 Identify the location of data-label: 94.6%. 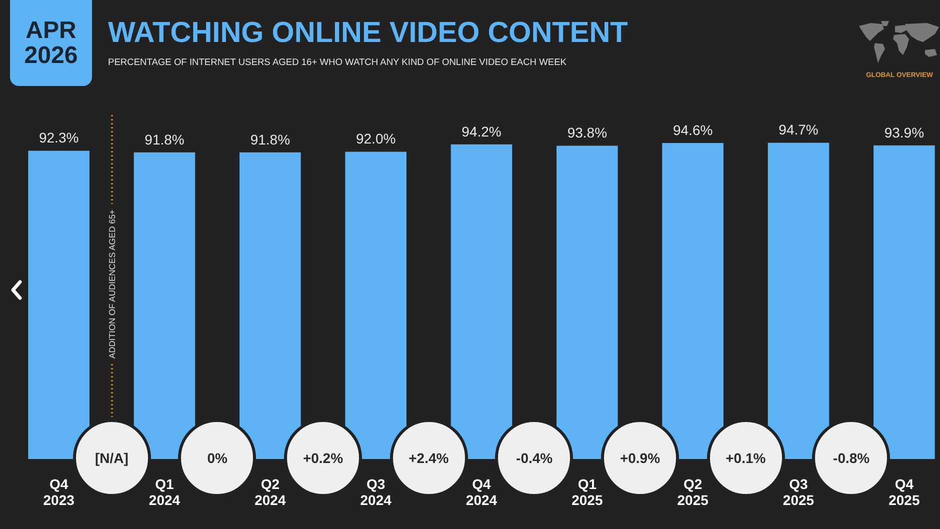
(692, 130).